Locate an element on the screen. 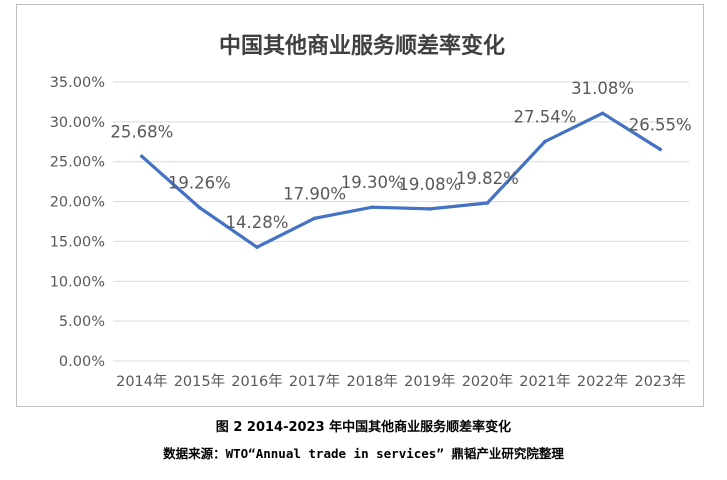  figure-caption: 图 2 2014-2023 年中国其他商业服务顺差率变化 is located at coordinates (363, 427).